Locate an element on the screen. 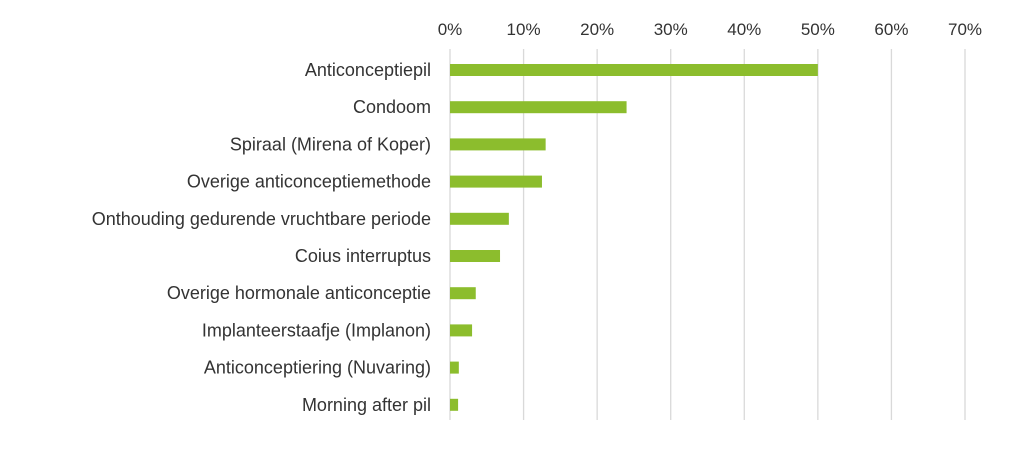  category-label: Morning after pil is located at coordinates (366, 405).